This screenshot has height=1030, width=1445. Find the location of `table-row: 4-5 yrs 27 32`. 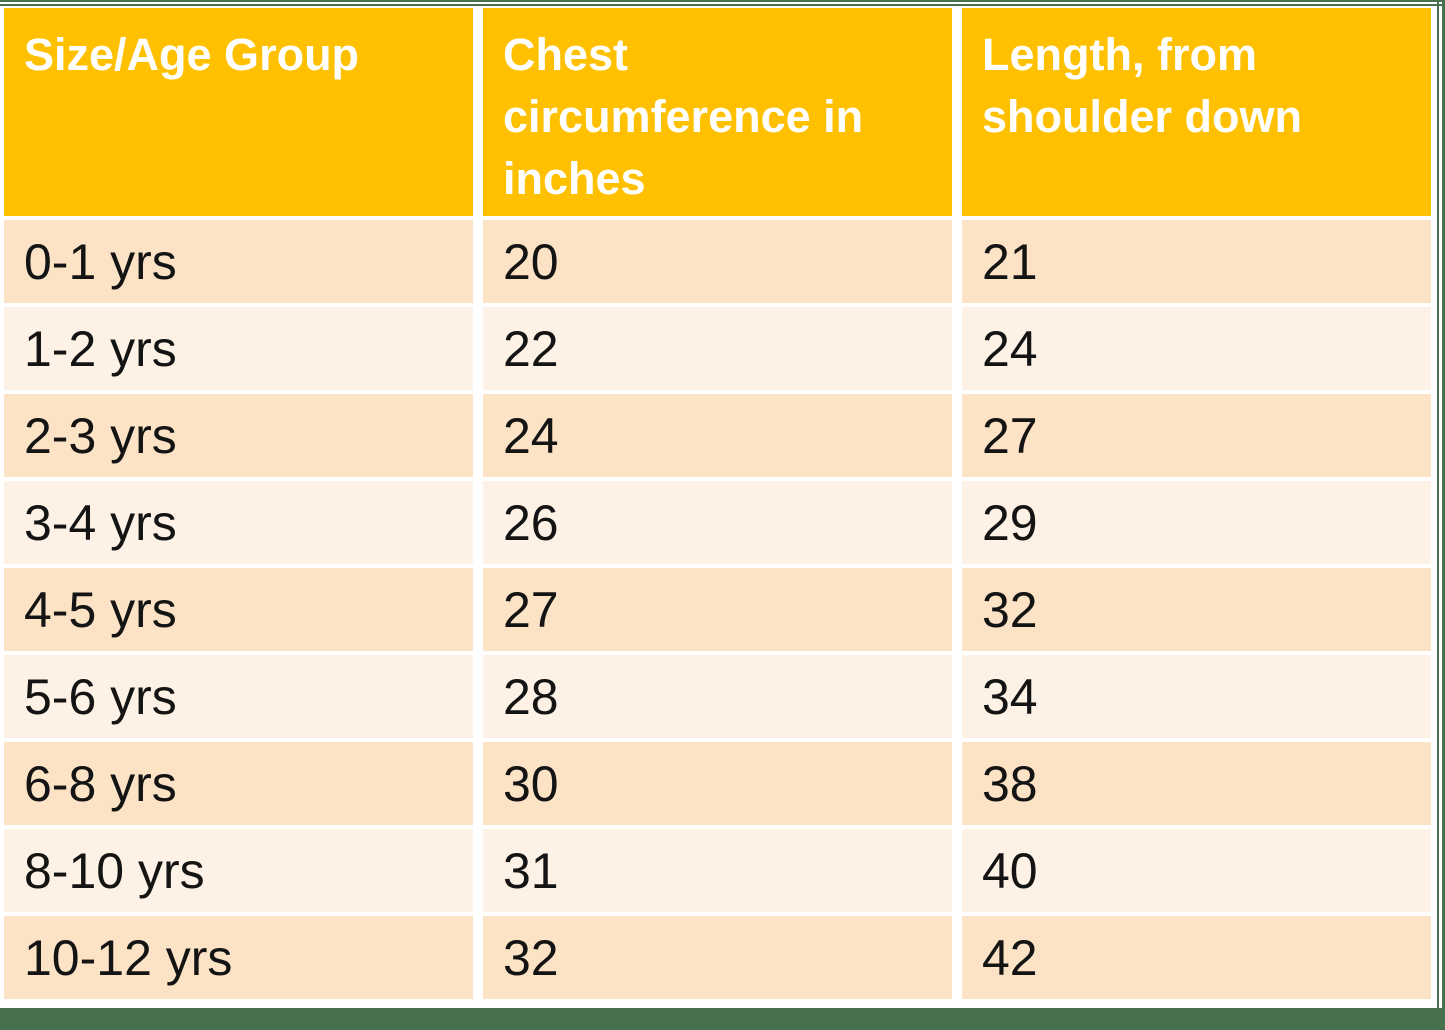

table-row: 4-5 yrs 27 32 is located at coordinates (717, 609).